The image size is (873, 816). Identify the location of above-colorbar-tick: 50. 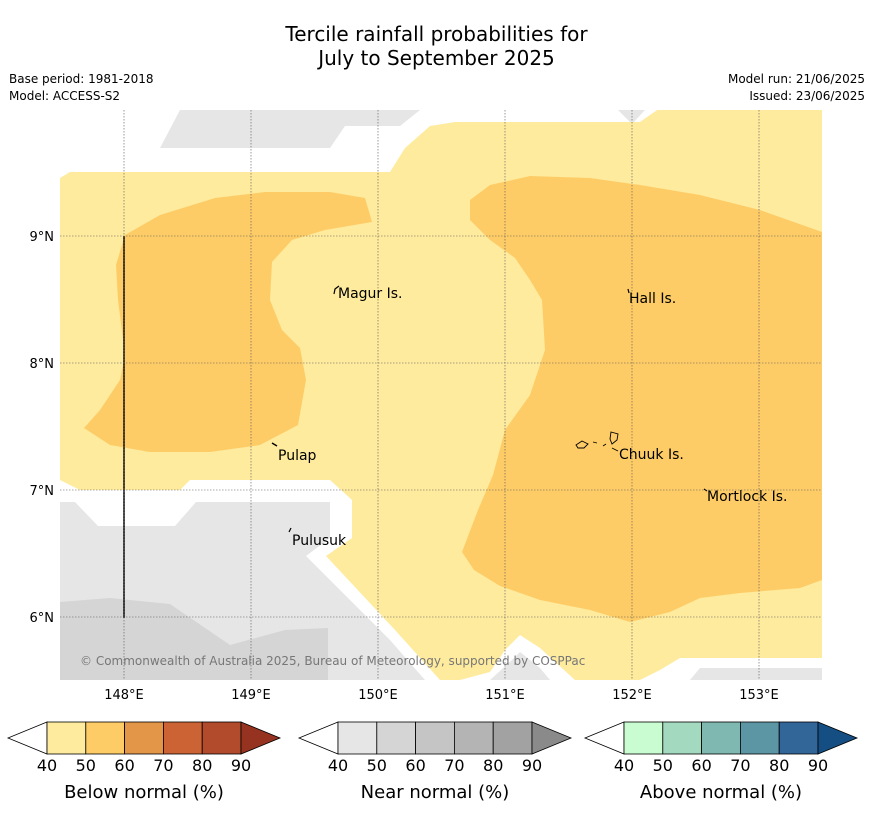
(663, 765).